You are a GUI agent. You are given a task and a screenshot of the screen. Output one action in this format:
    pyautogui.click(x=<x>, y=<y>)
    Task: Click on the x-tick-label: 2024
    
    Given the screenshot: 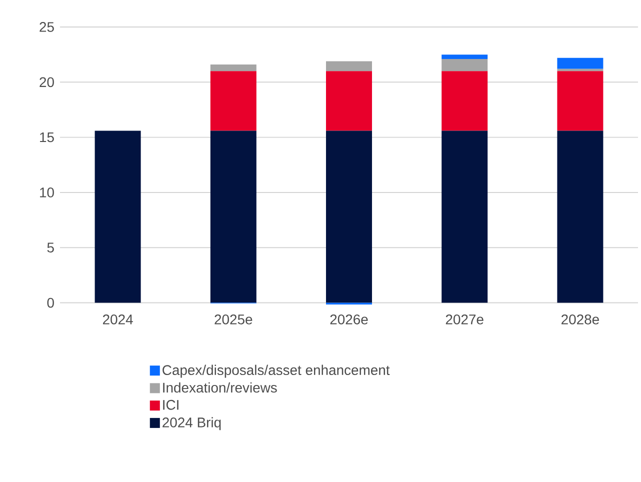 What is the action you would take?
    pyautogui.click(x=117, y=319)
    